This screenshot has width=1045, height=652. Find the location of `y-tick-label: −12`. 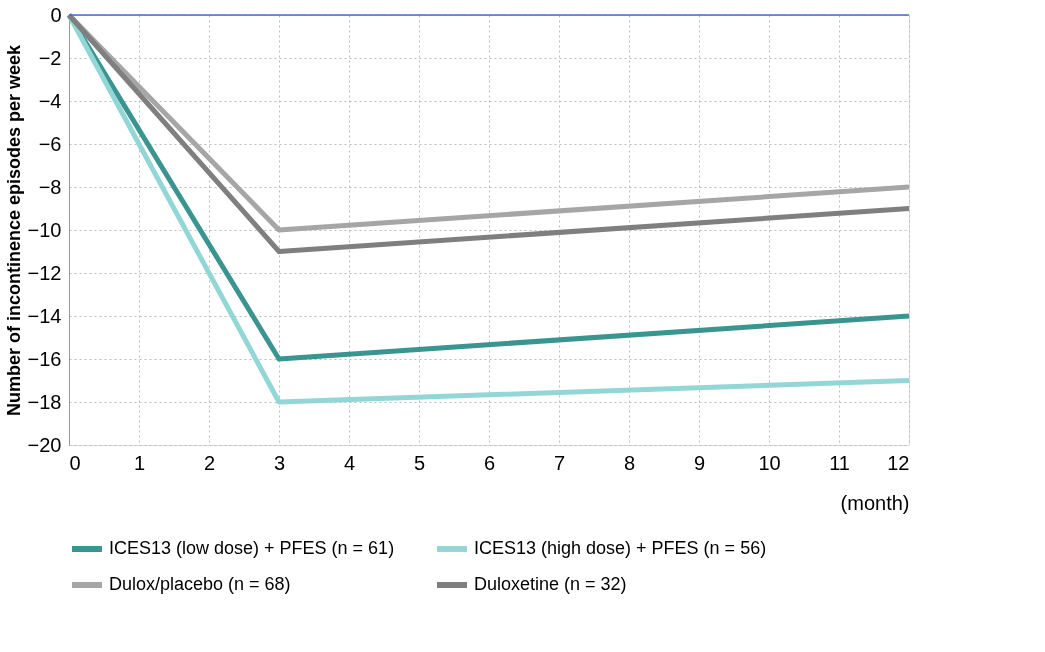

y-tick-label: −12 is located at coordinates (44, 272).